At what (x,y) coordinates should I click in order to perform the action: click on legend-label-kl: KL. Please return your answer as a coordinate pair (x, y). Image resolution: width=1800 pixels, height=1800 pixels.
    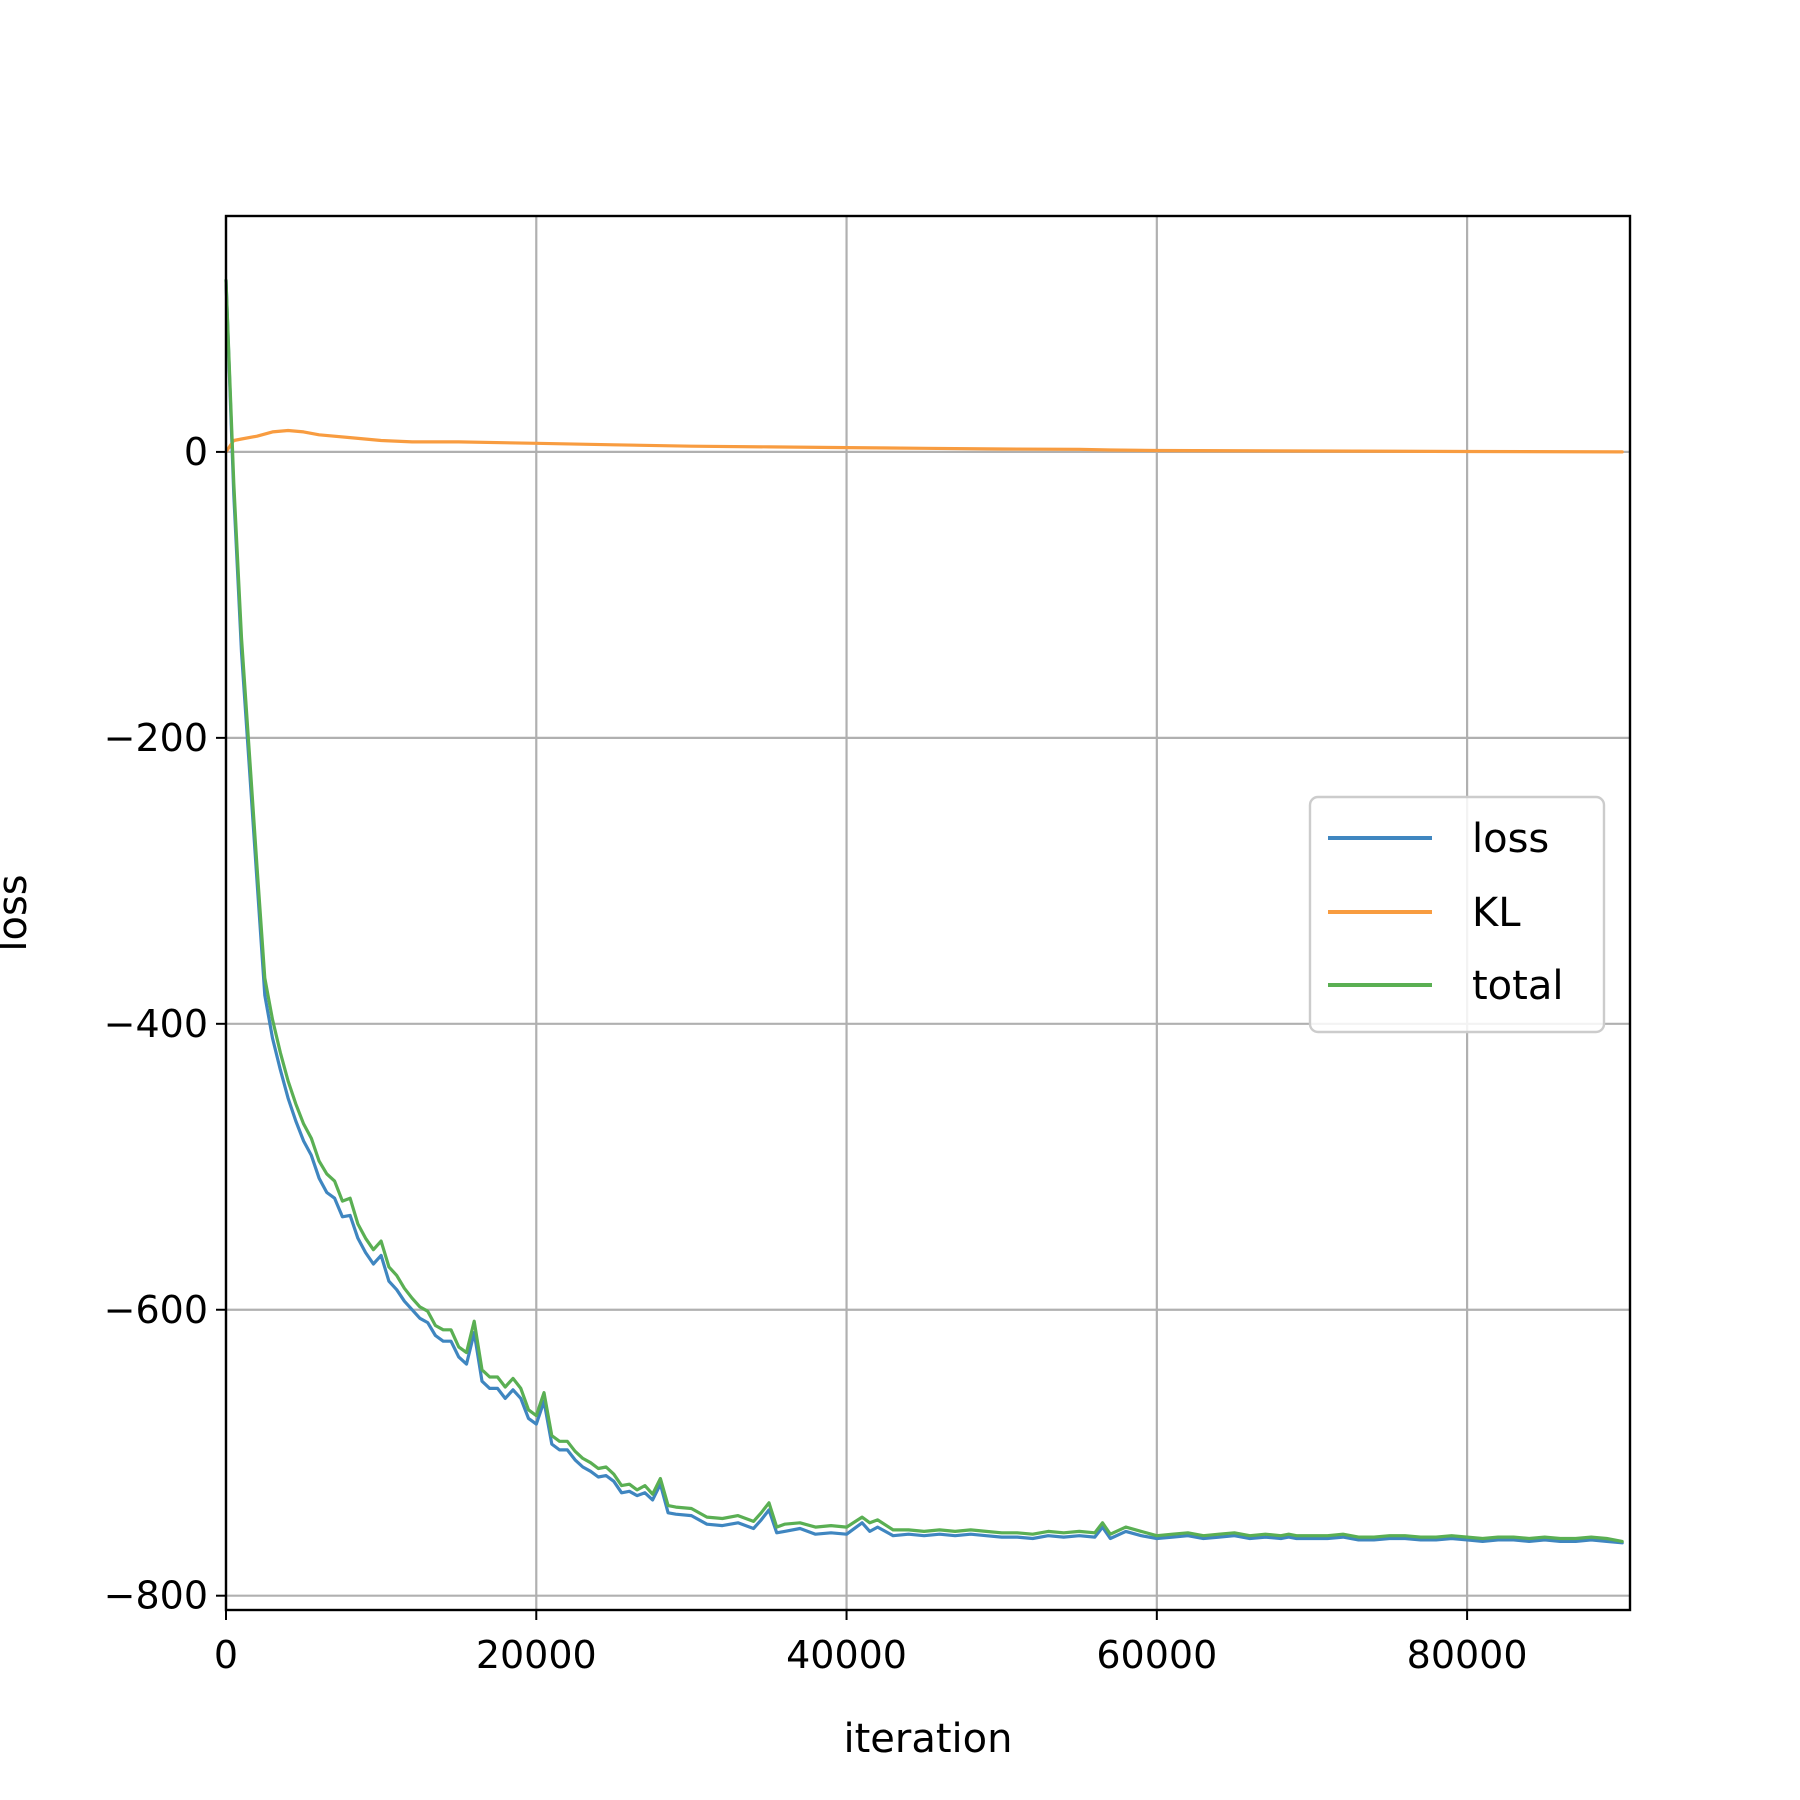
    Looking at the image, I should click on (1496, 913).